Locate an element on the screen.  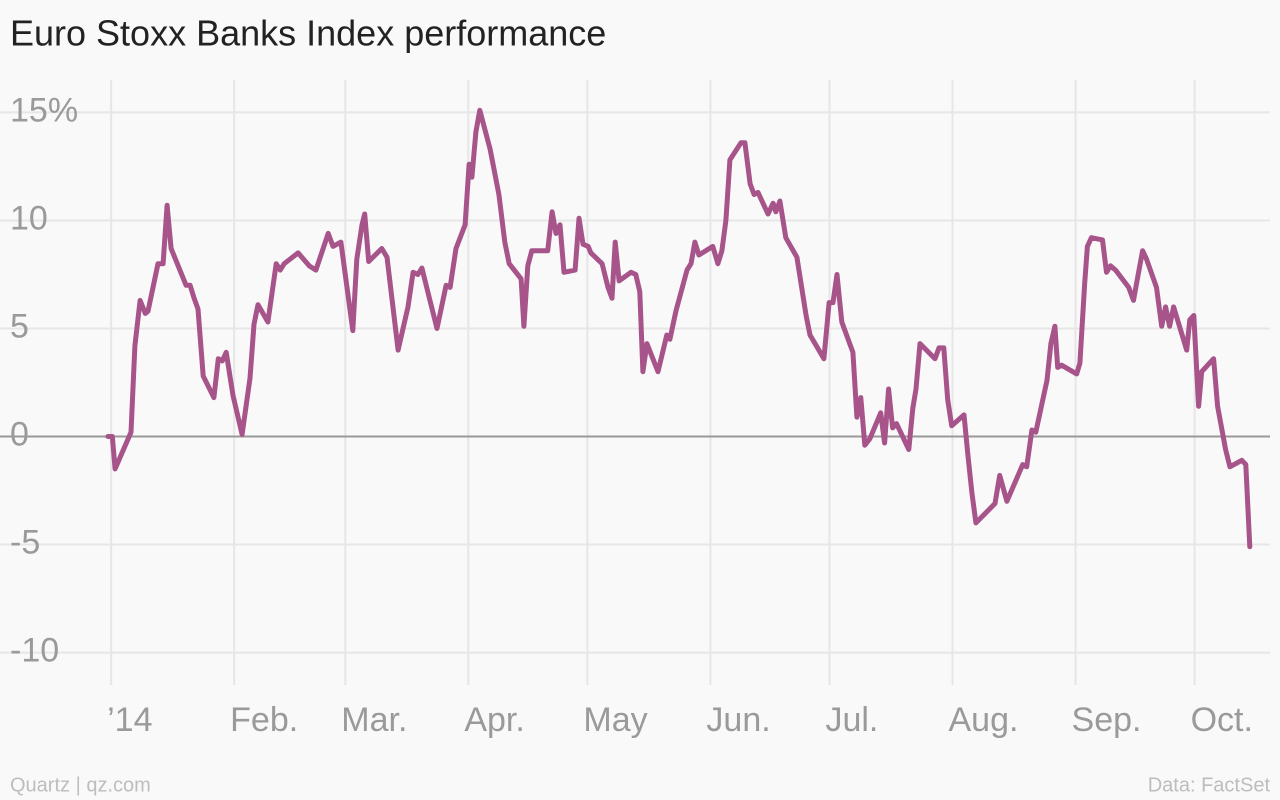
x-tick-label: Jul. is located at coordinates (851, 720).